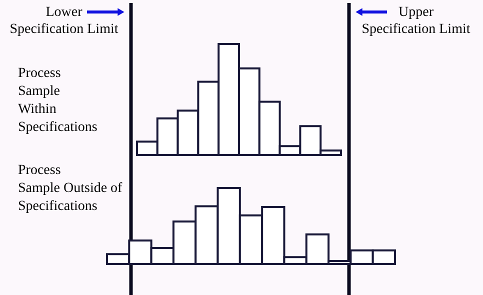  What do you see at coordinates (58, 100) in the screenshot?
I see `text: Process Sample Within Specifications` at bounding box center [58, 100].